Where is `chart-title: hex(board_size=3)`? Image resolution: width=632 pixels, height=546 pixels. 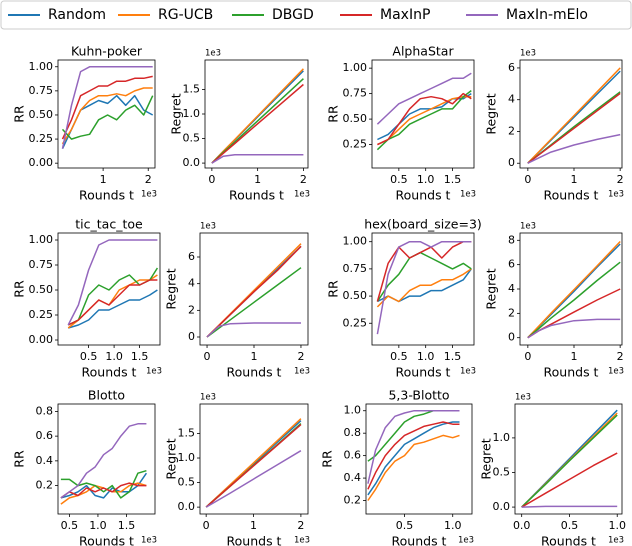
chart-title: hex(board_size=3) is located at coordinates (423, 224).